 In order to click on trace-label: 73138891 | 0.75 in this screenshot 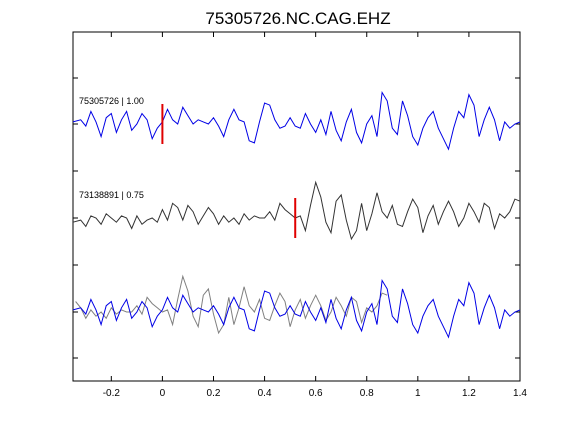, I will do `click(111, 195)`.